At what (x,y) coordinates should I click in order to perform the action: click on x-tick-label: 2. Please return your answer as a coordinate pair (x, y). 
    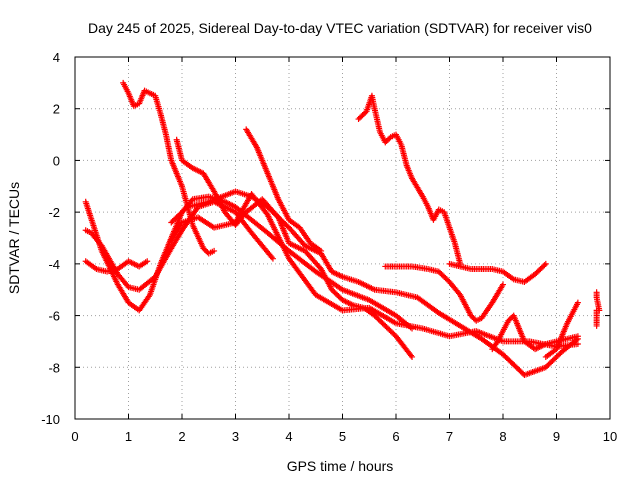
    Looking at the image, I should click on (181, 436).